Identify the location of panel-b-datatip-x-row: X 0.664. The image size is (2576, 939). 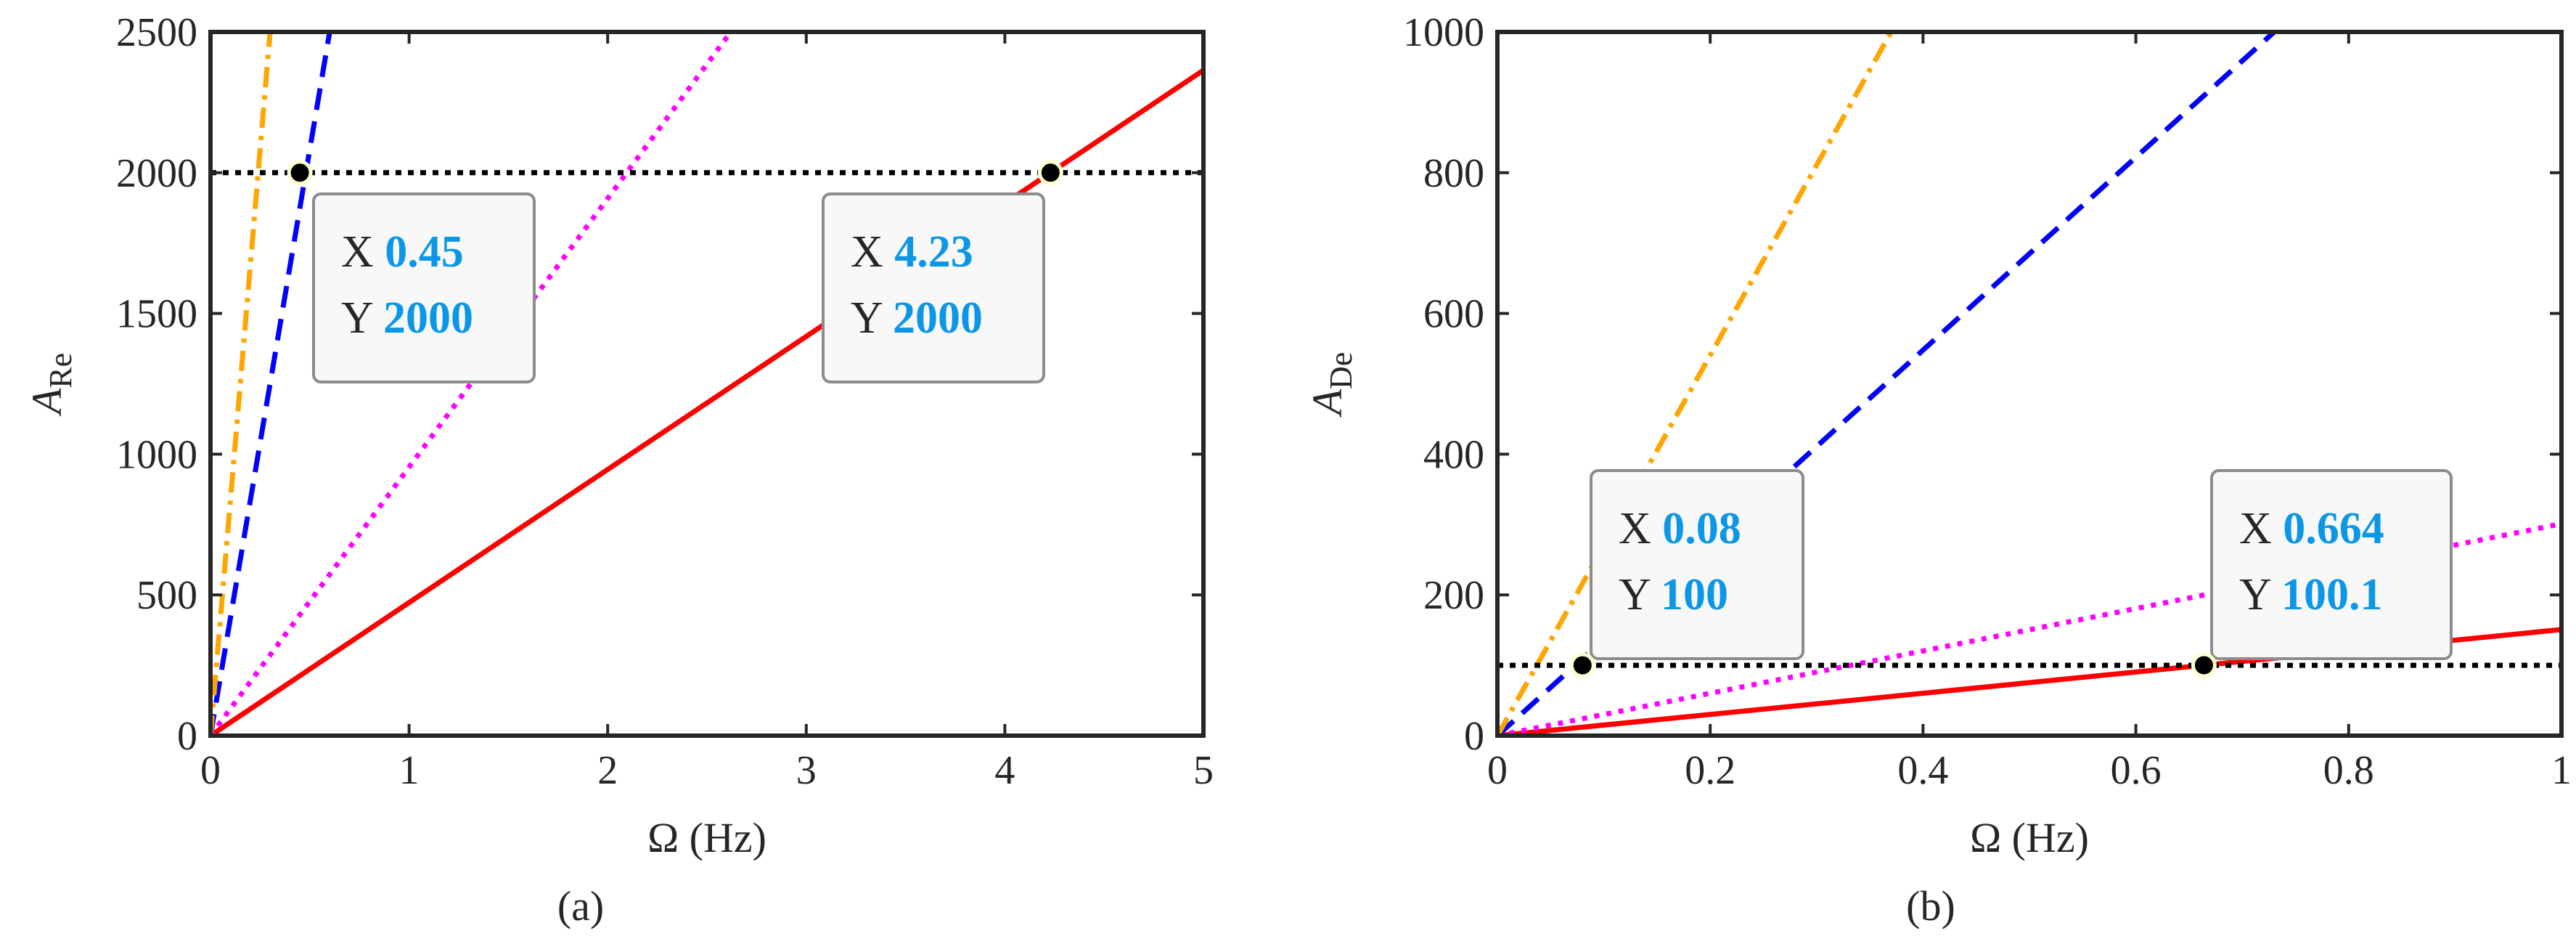
(2311, 528).